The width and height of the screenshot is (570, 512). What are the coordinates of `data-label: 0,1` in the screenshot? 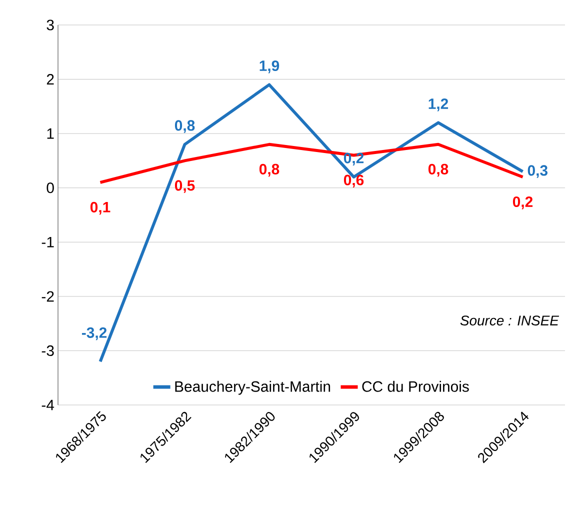 It's located at (100, 208).